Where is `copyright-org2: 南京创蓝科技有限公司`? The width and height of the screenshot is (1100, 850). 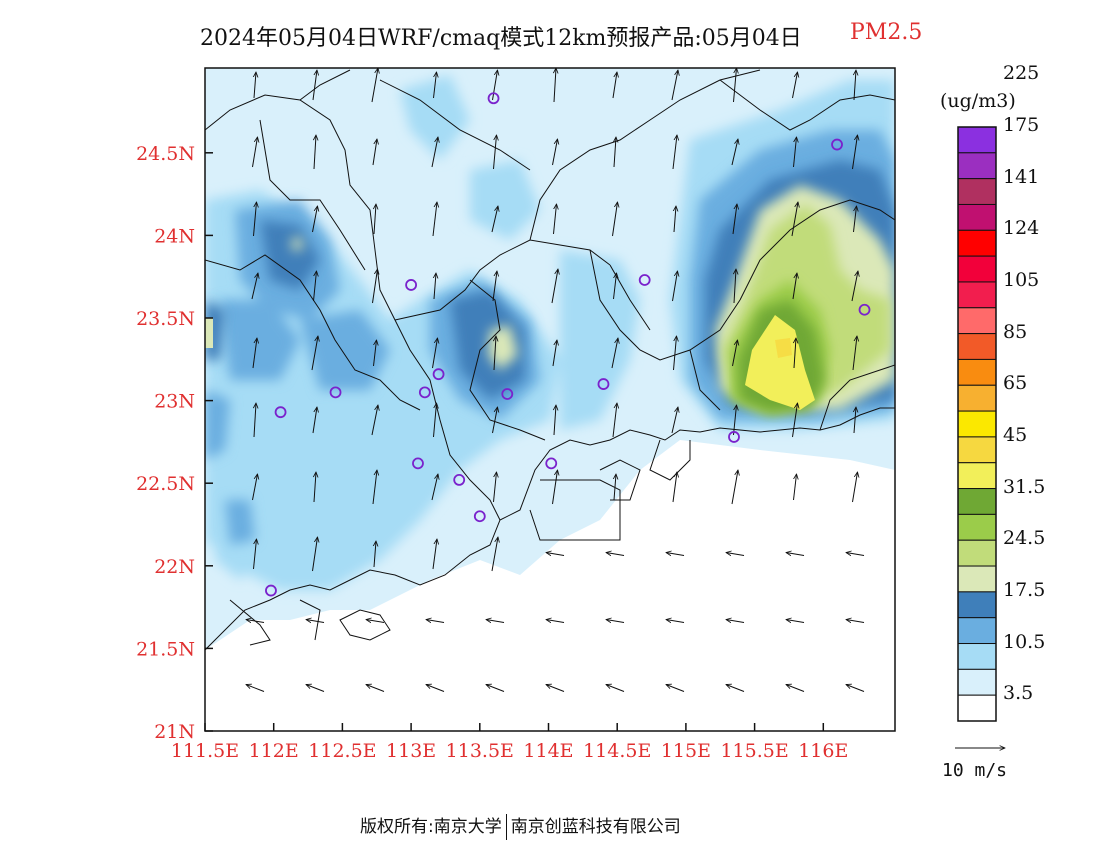
copyright-org2: 南京创蓝科技有限公司 is located at coordinates (595, 827).